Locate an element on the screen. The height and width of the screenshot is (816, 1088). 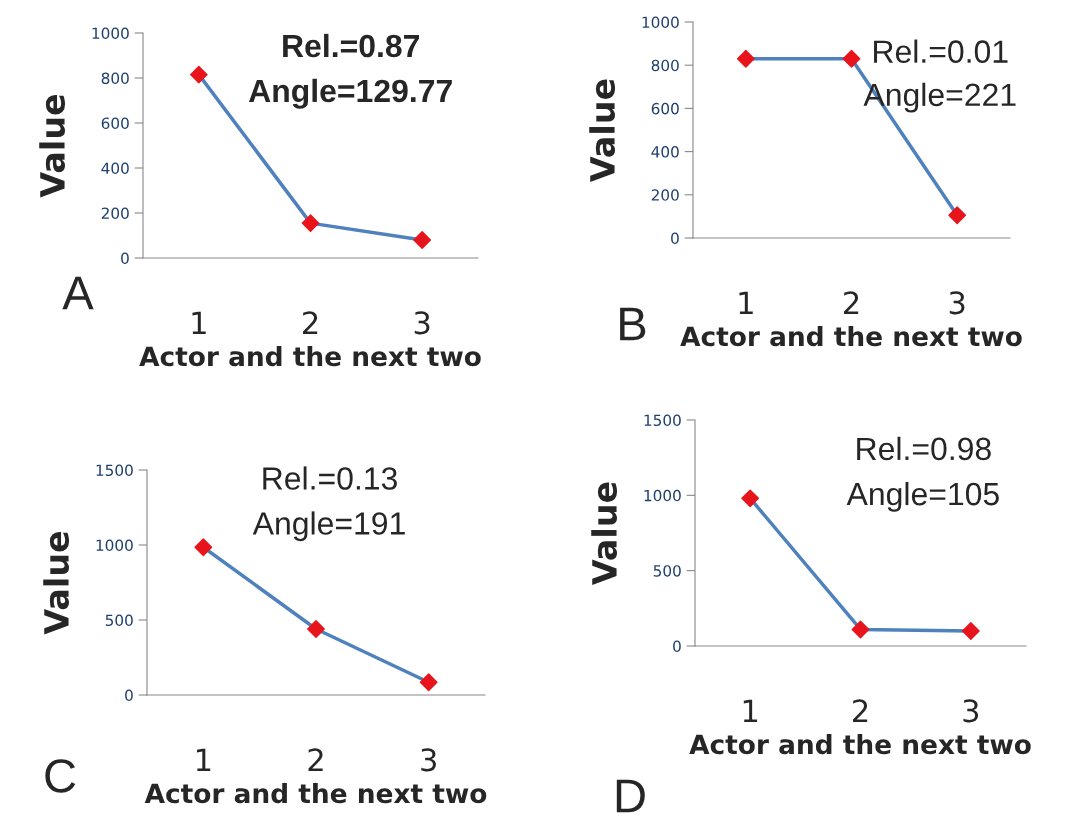
annotation: Rel.=0.13 is located at coordinates (330, 478).